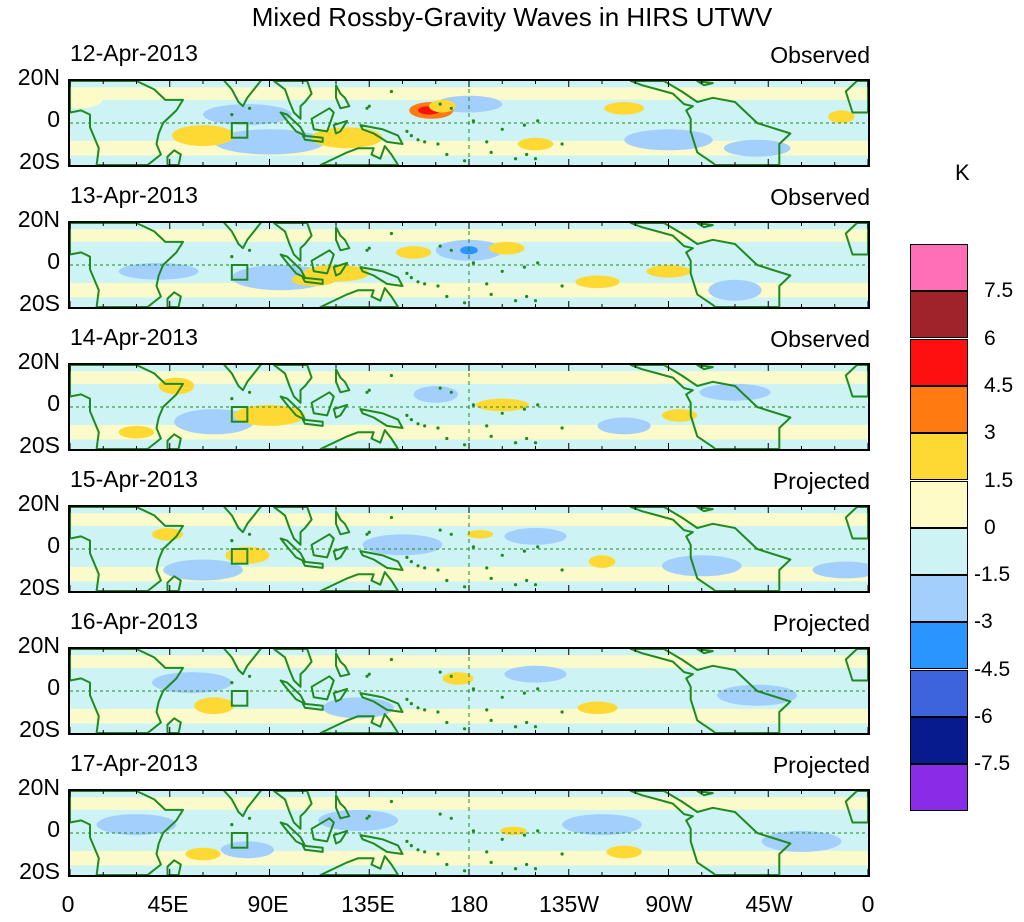  What do you see at coordinates (168, 904) in the screenshot?
I see `lon-tick-label: 45E` at bounding box center [168, 904].